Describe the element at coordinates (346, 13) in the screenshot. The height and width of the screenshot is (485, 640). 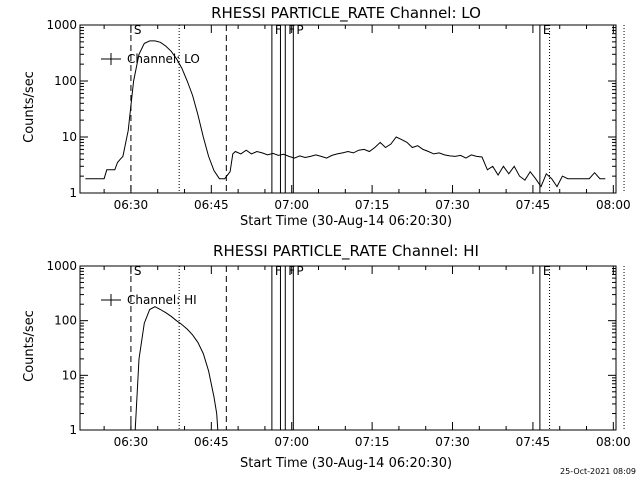
I see `chart-title: RHESSI PARTICLE_RATE Channel: LO` at that location.